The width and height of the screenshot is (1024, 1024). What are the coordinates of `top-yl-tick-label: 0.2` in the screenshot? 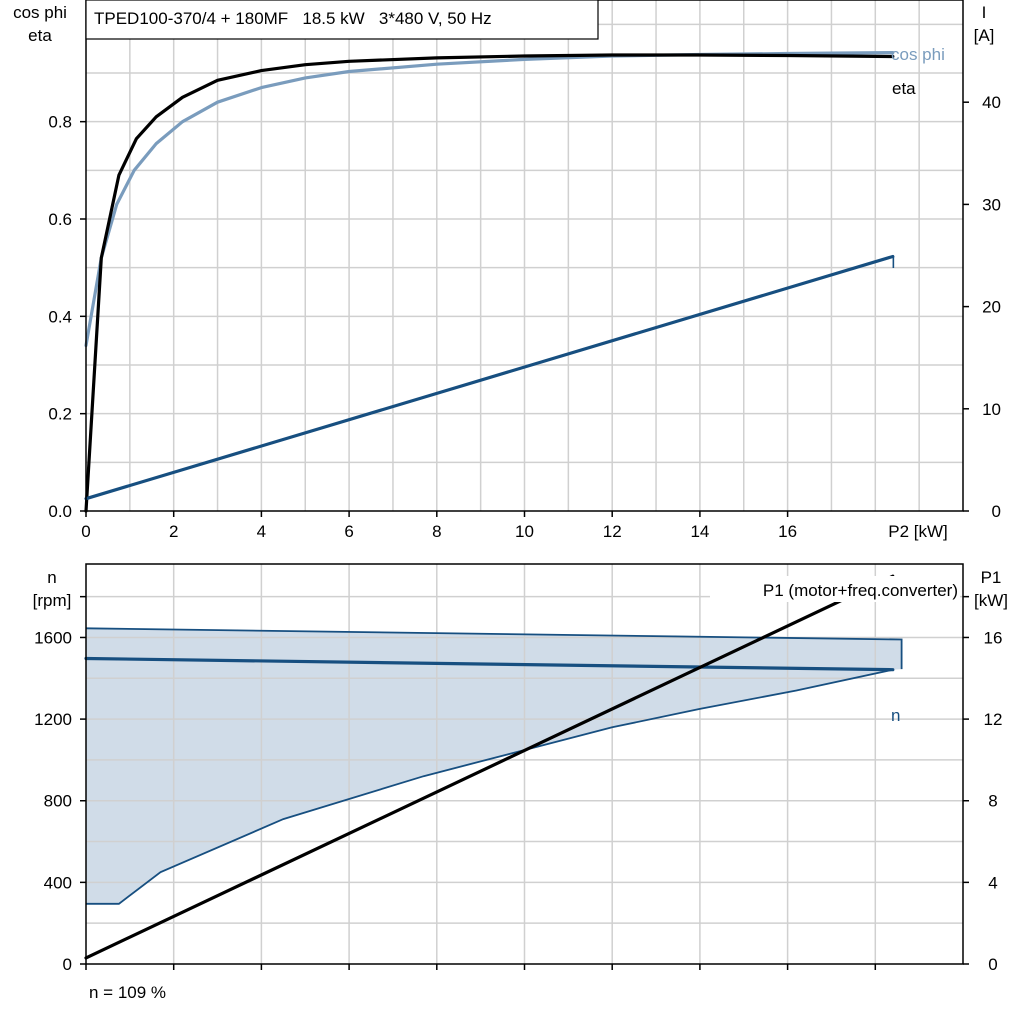 It's located at (60, 414).